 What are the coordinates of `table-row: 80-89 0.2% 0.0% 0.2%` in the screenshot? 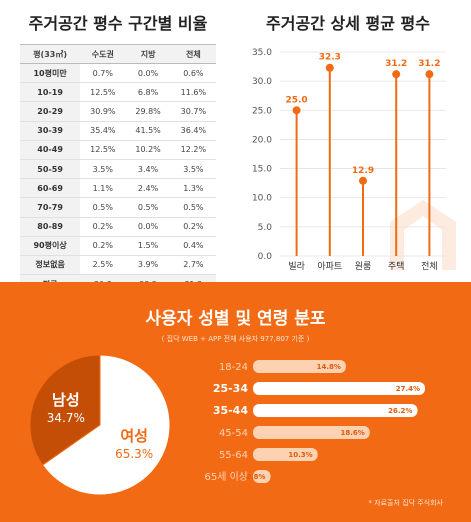 It's located at (118, 227).